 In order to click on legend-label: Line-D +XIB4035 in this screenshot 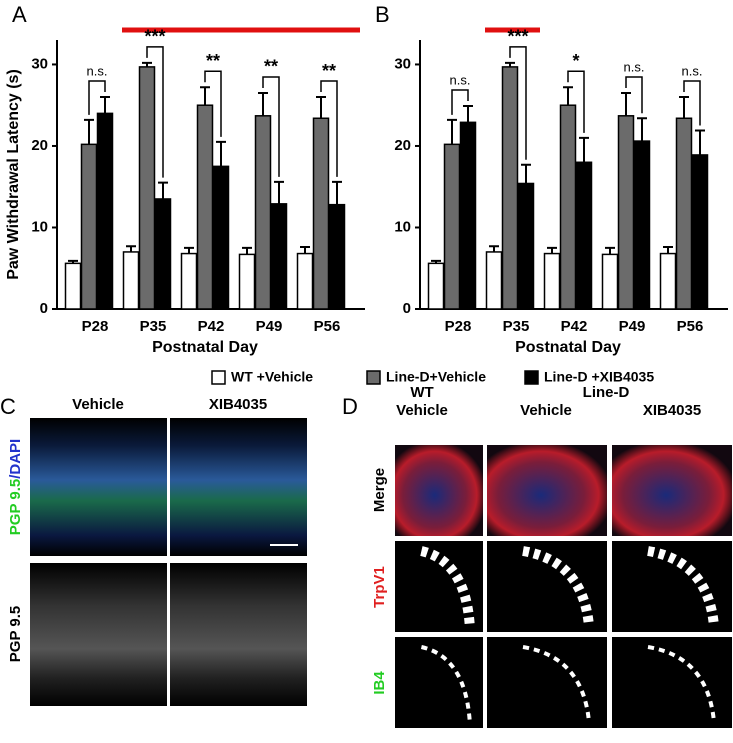, I will do `click(599, 377)`.